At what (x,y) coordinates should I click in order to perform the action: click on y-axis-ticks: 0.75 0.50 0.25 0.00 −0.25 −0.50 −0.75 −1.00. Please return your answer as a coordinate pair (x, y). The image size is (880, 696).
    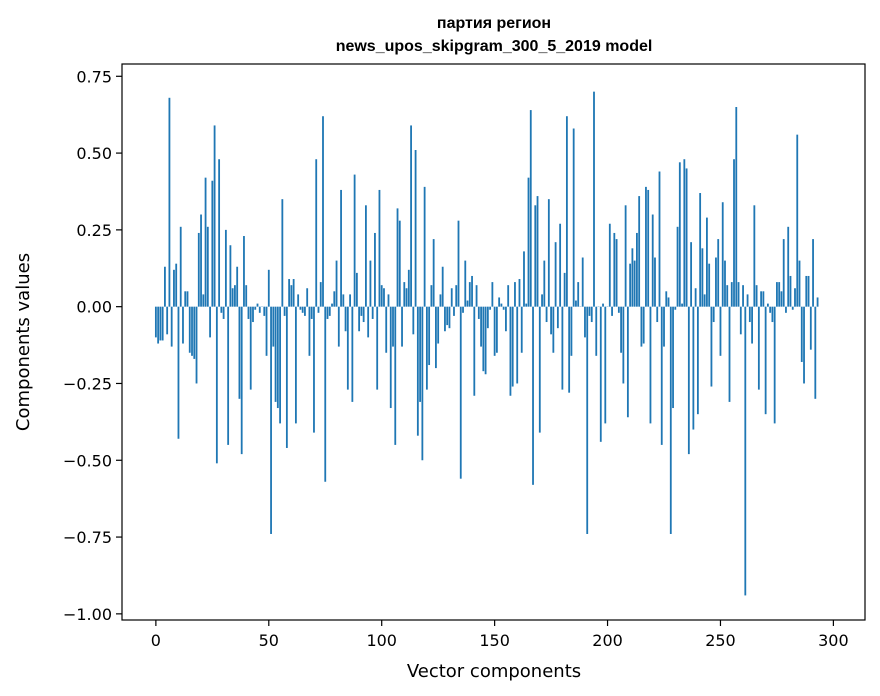
    Looking at the image, I should click on (92, 345).